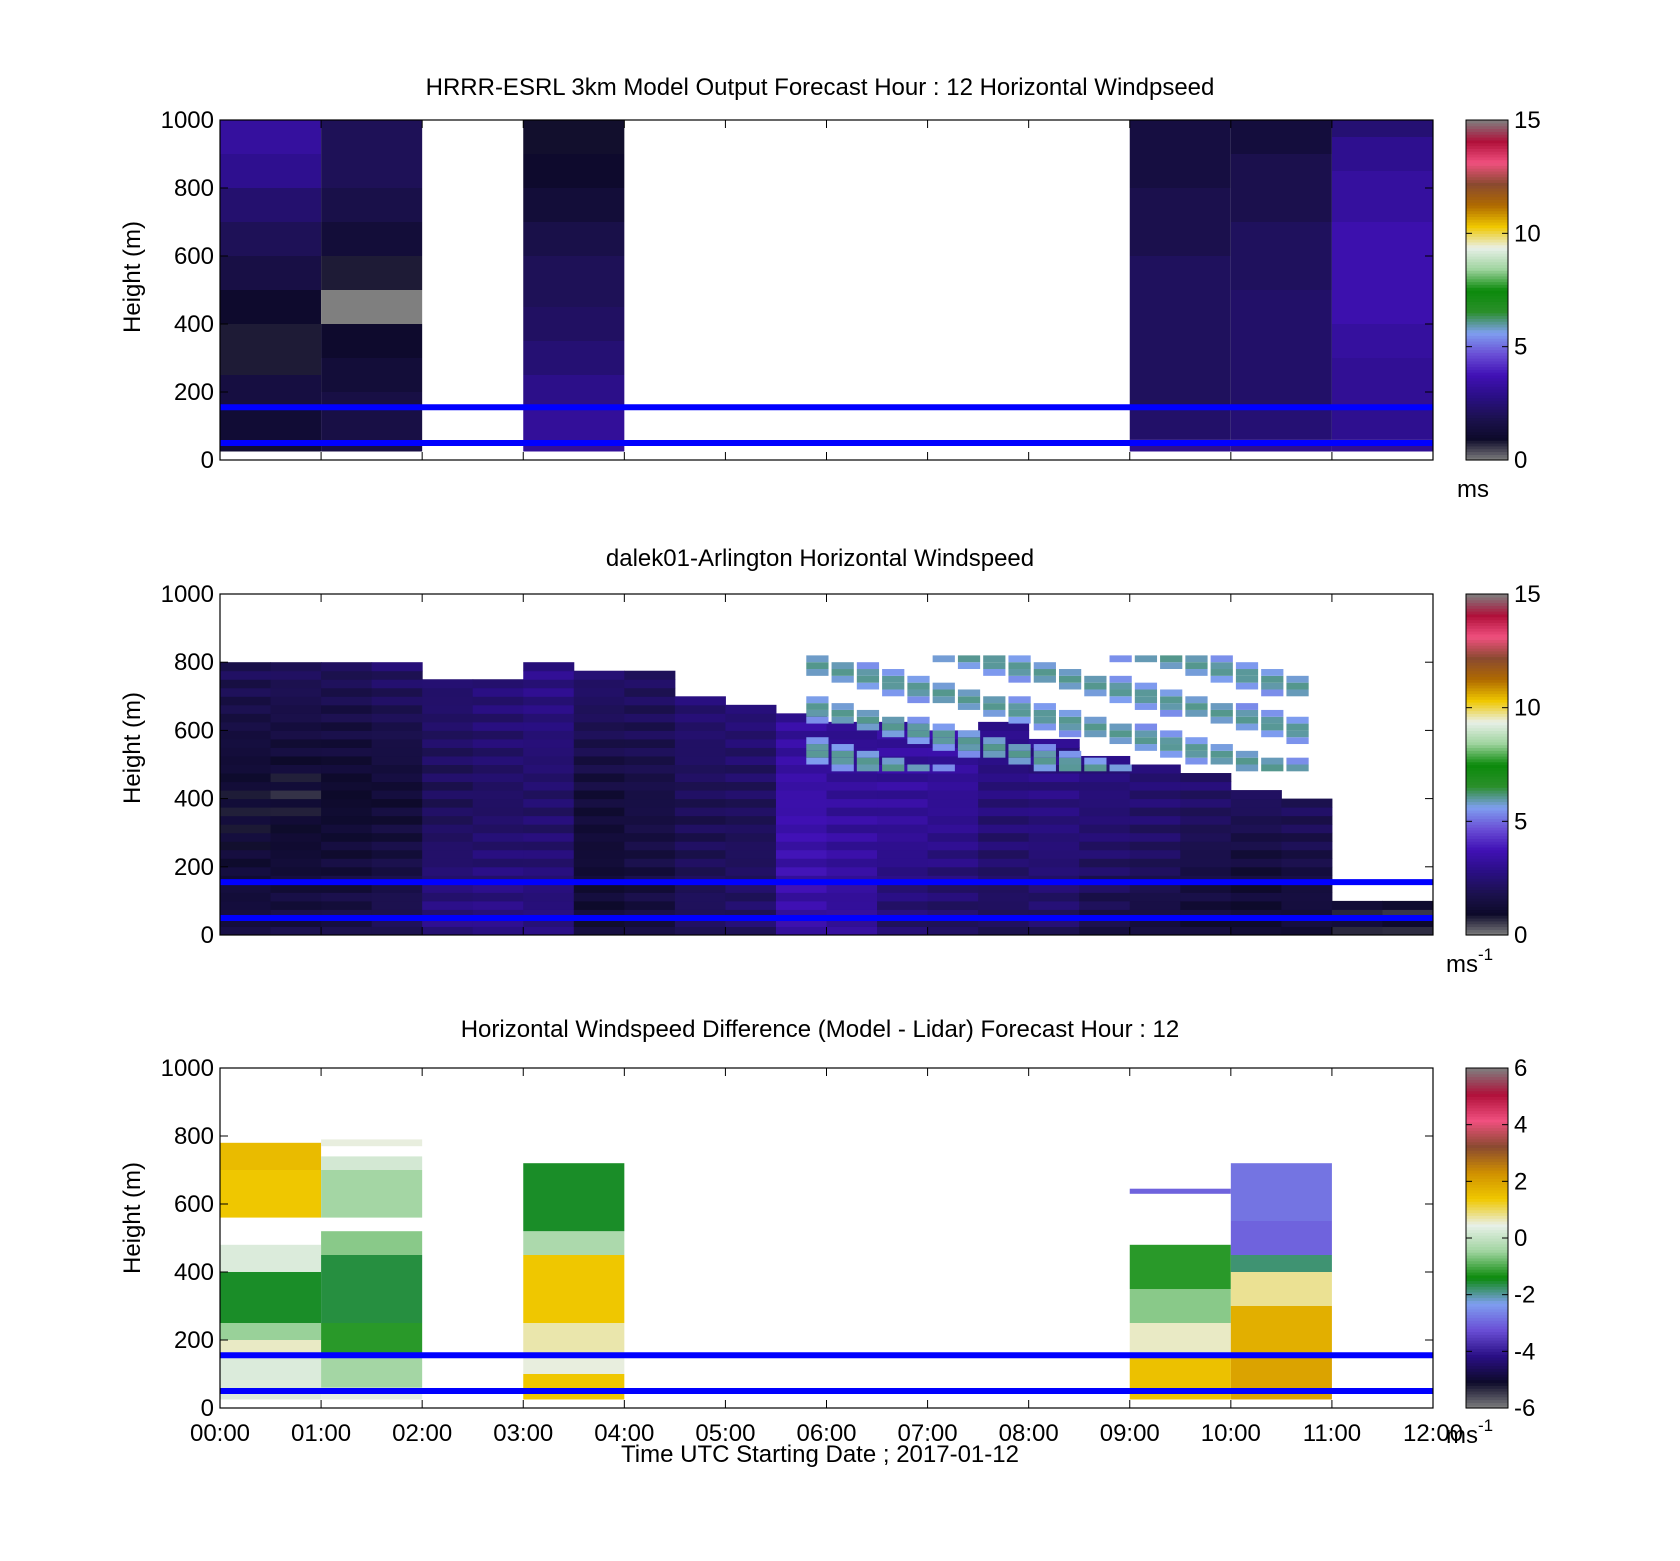  Describe the element at coordinates (1527, 594) in the screenshot. I see `colorbar-tick-label: 15` at that location.